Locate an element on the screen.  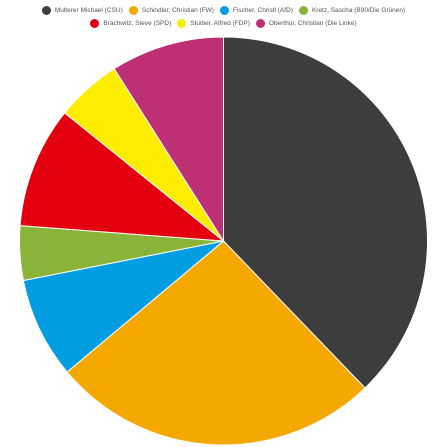
legend-swatch-spd is located at coordinates (95, 23).